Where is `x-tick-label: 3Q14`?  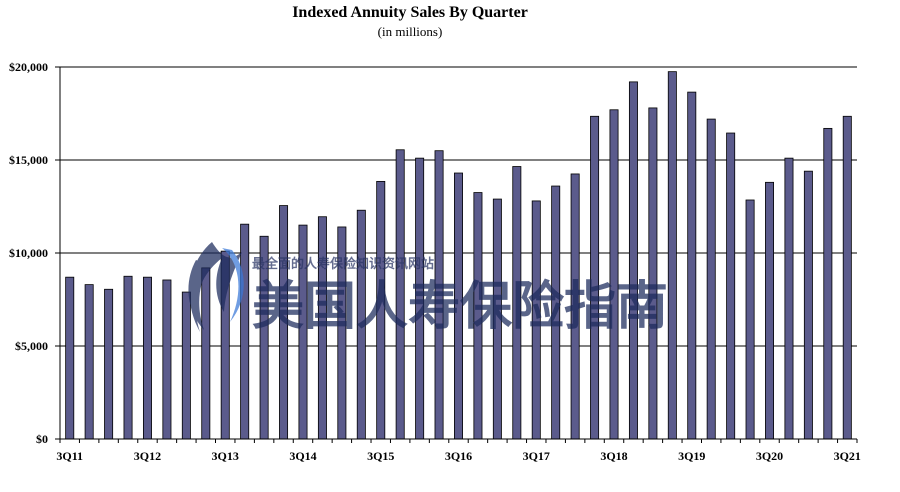
x-tick-label: 3Q14 is located at coordinates (302, 456).